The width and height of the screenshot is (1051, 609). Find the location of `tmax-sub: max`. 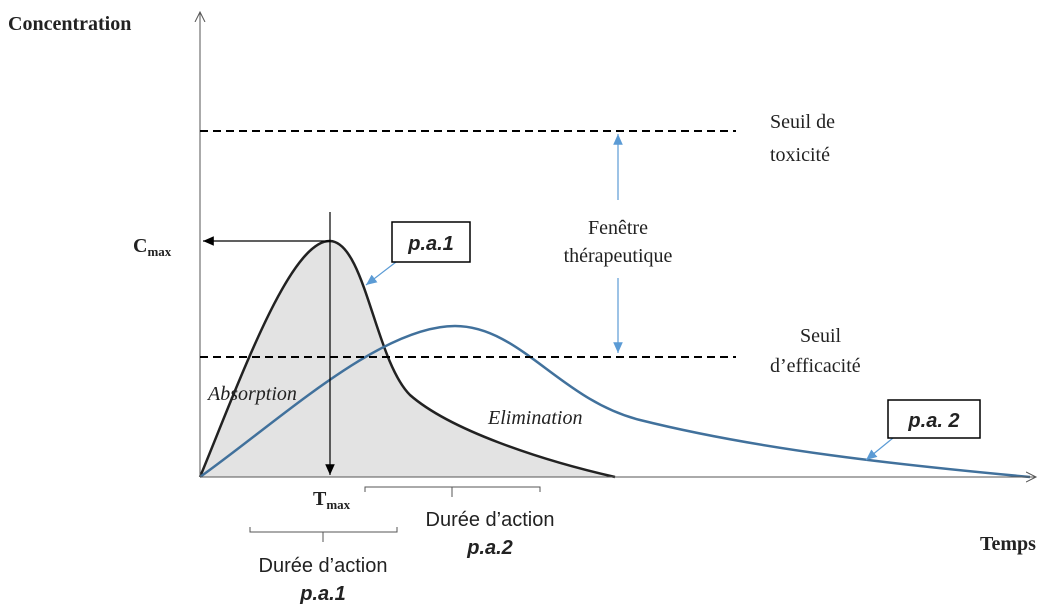

tmax-sub: max is located at coordinates (338, 504).